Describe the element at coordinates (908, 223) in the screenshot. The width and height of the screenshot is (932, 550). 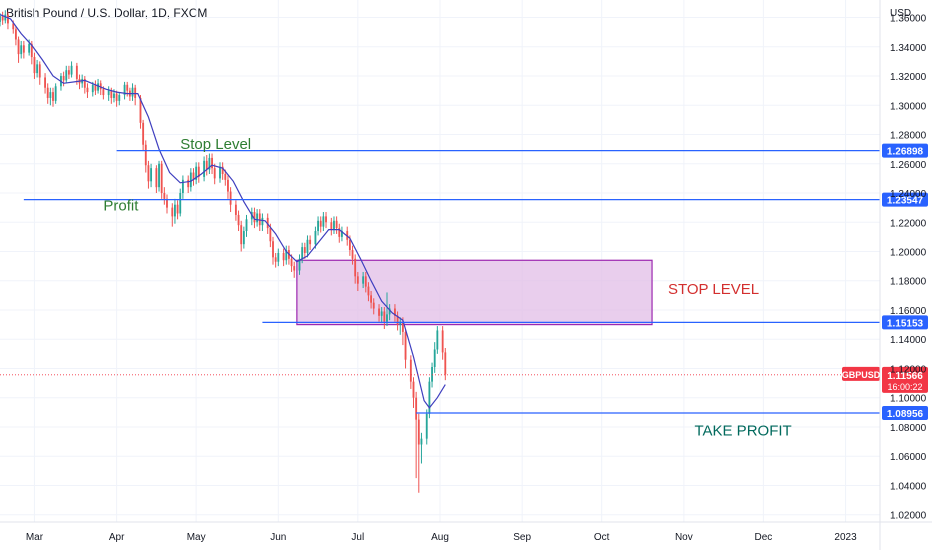
I see `price-tick-label: 1.22000` at that location.